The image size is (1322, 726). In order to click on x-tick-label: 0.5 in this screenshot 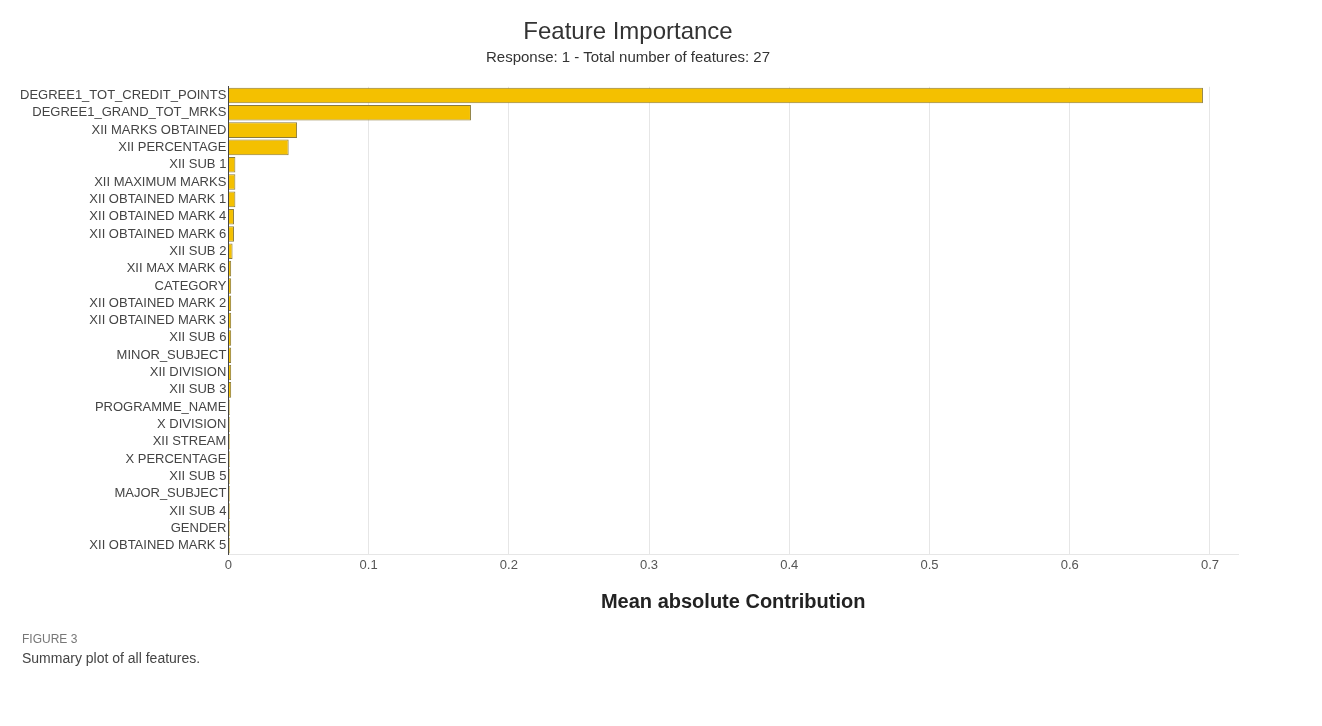, I will do `click(929, 564)`.